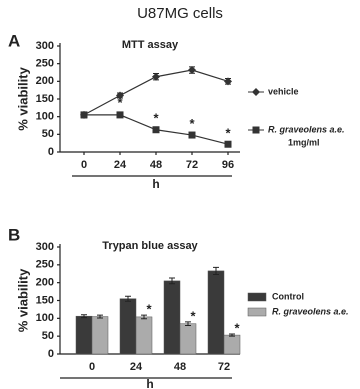  I want to click on chart-title: MTT assay, so click(150, 45).